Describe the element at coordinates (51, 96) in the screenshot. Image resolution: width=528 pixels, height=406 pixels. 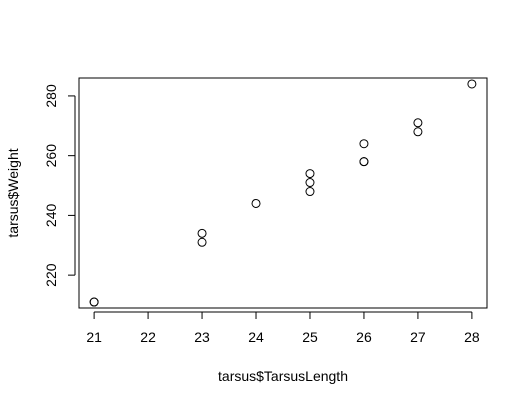
I see `y-tick-label: 280` at that location.